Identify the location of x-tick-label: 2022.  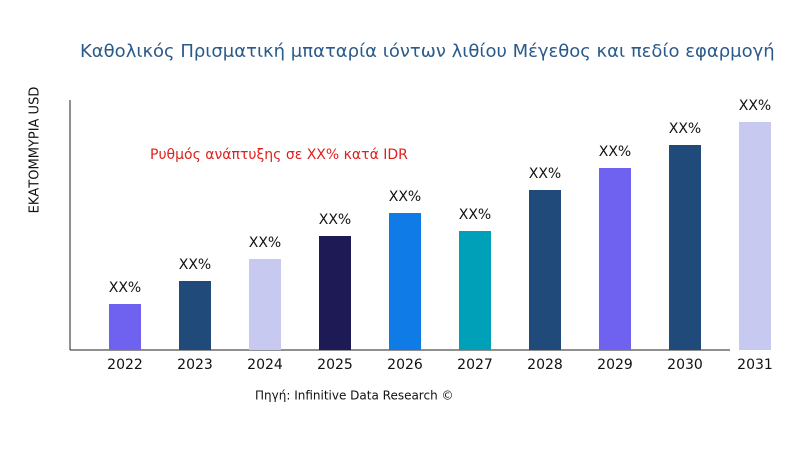
(125, 365).